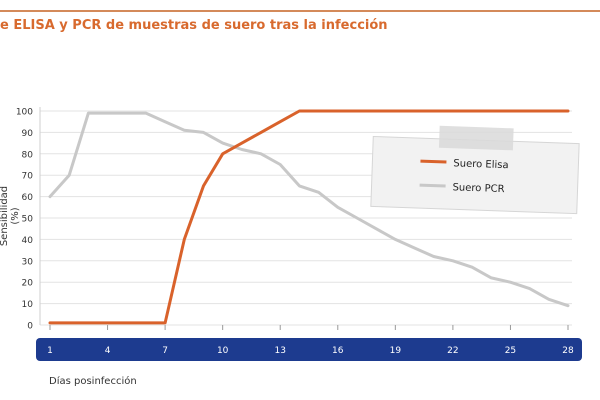 This screenshot has width=600, height=400. Describe the element at coordinates (28, 134) in the screenshot. I see `y-tick-label: 90` at that location.